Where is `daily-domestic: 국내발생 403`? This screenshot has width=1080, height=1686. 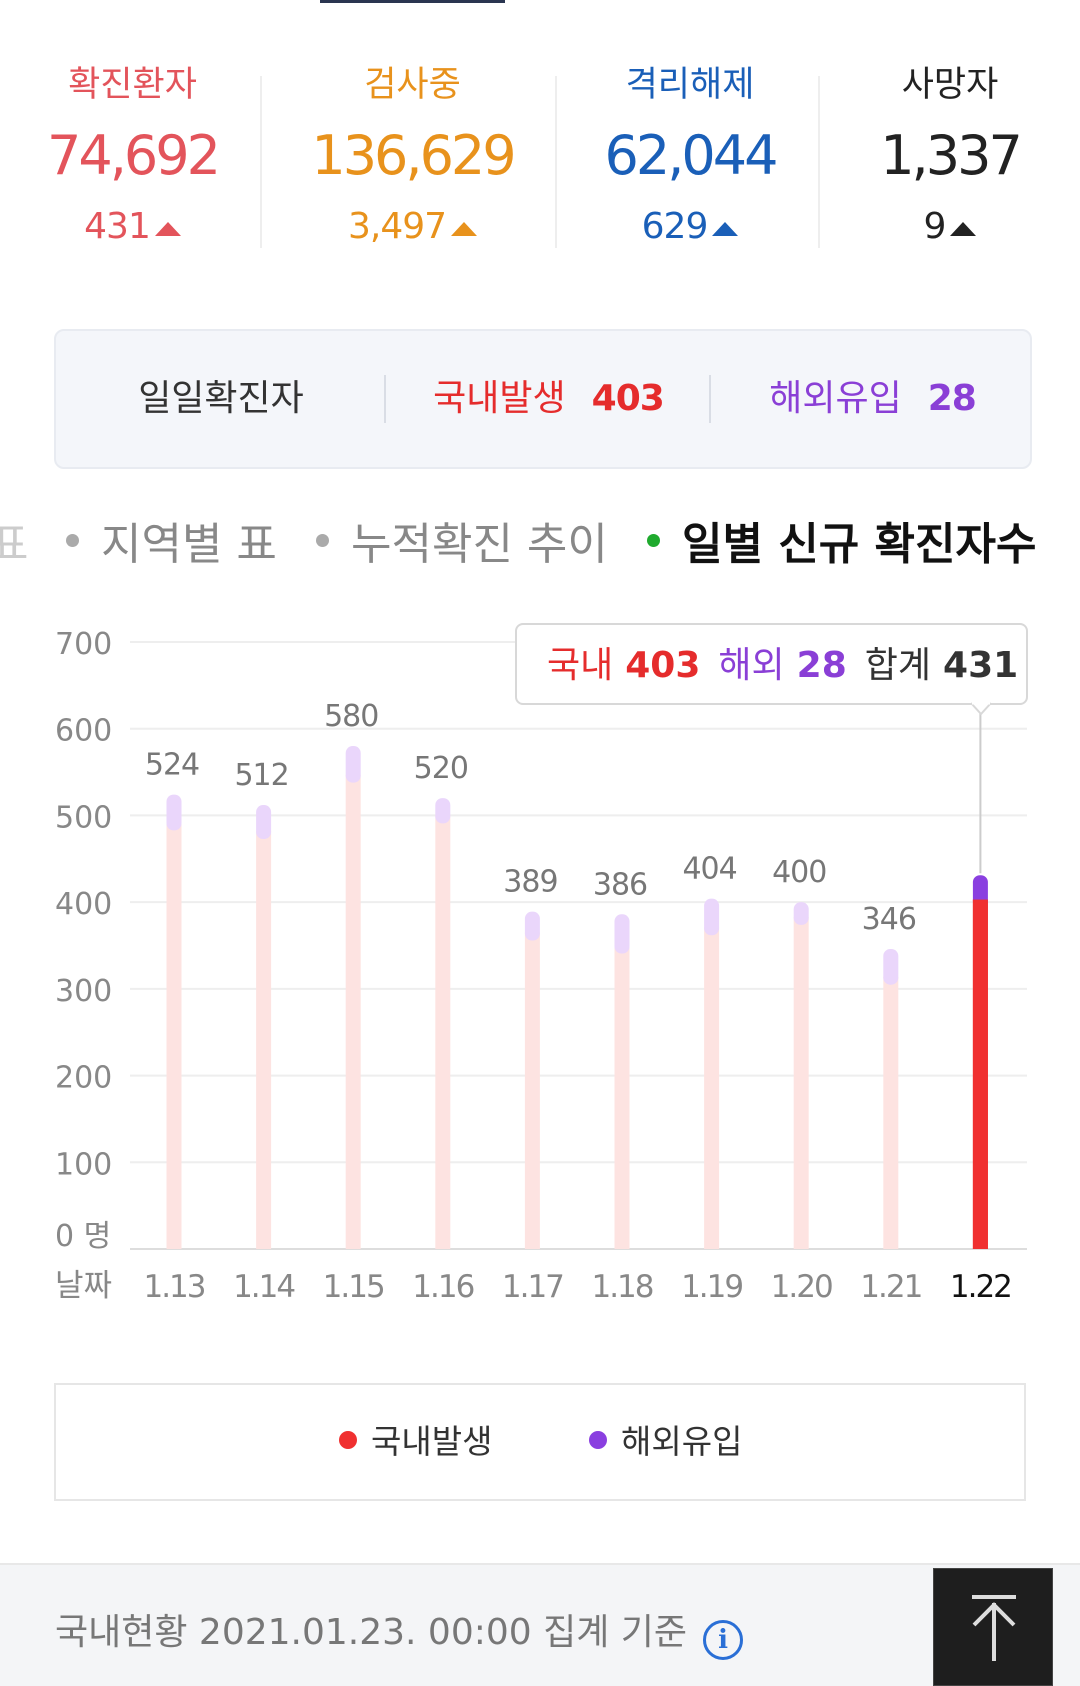 daily-domestic: 국내발생 403 is located at coordinates (548, 399).